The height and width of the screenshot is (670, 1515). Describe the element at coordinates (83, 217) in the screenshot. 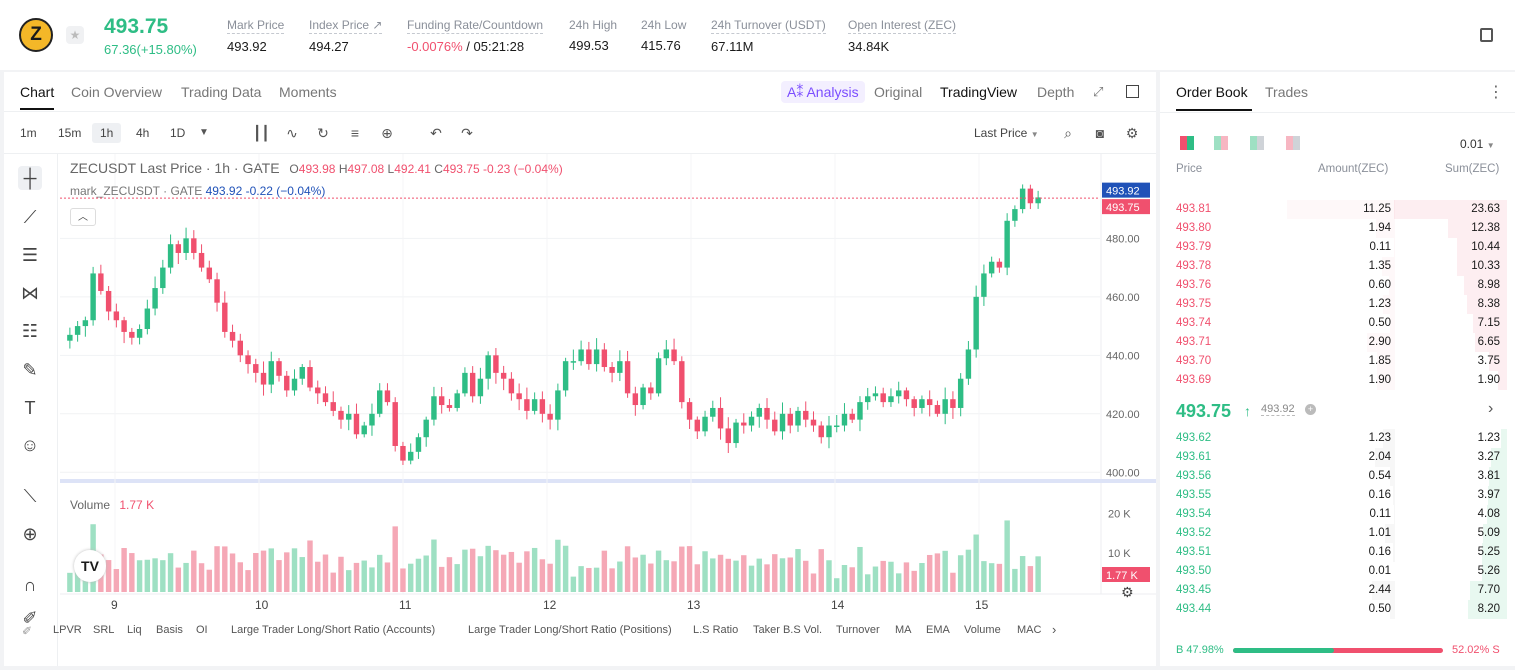

I see `collapse-legend-icon: ︿` at that location.